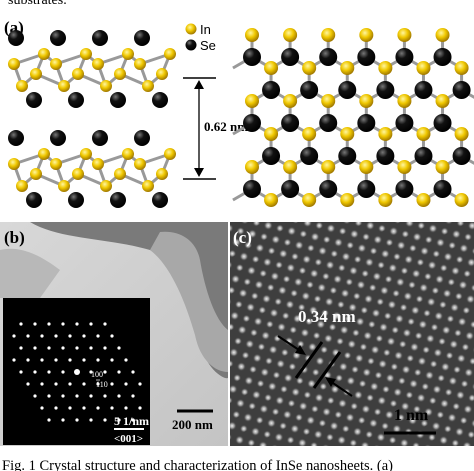 Image resolution: width=474 pixels, height=471 pixels. What do you see at coordinates (208, 45) in the screenshot?
I see `legend-label: Se` at bounding box center [208, 45].